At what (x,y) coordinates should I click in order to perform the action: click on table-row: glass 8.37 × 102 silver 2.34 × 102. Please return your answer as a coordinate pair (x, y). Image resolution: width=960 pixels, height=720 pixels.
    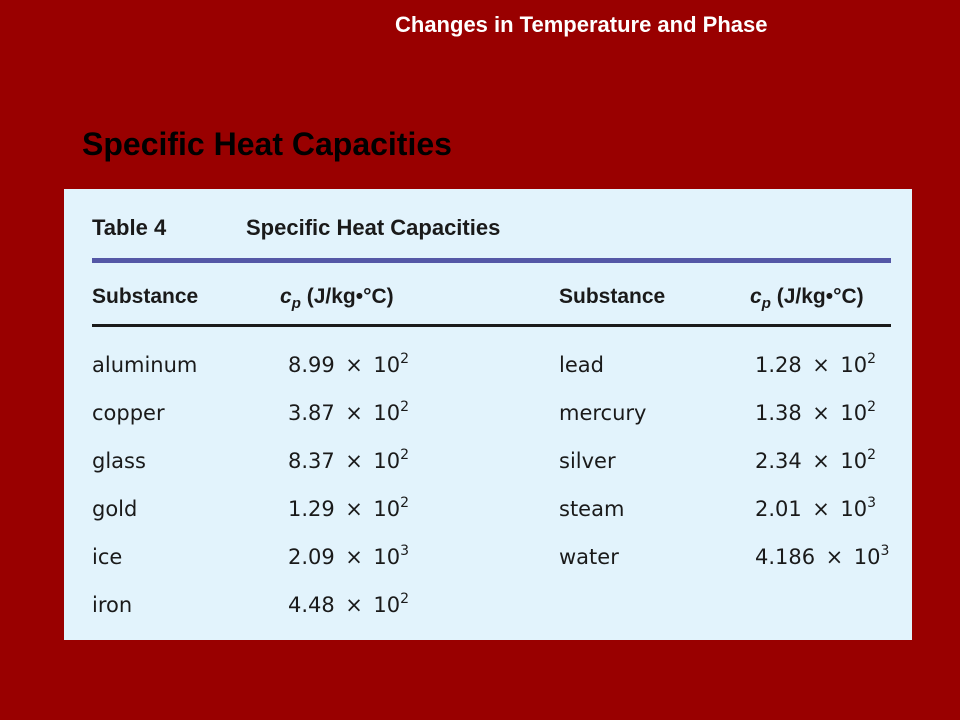
    Looking at the image, I should click on (488, 461).